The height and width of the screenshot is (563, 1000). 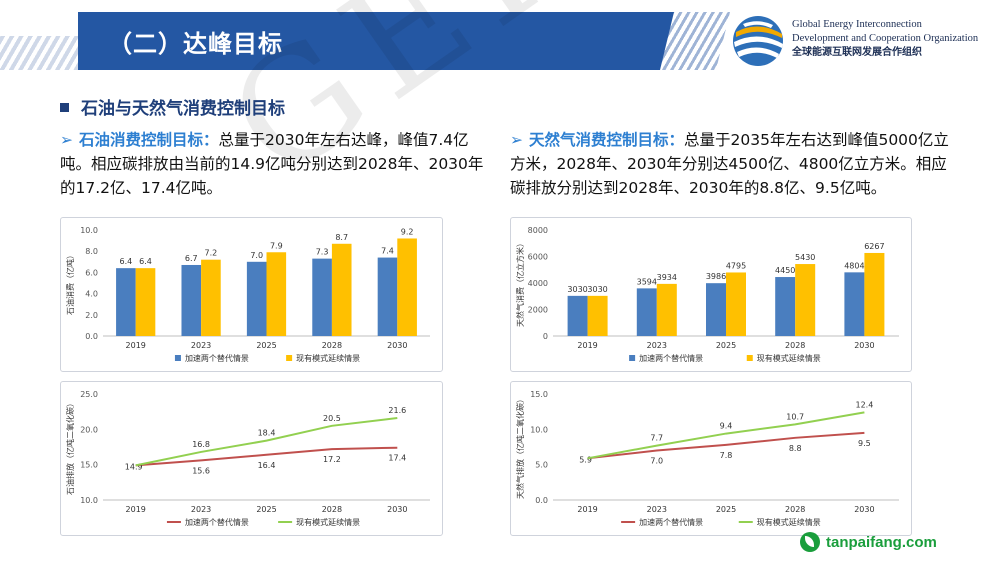 What do you see at coordinates (201, 444) in the screenshot?
I see `data-label: 16.8` at bounding box center [201, 444].